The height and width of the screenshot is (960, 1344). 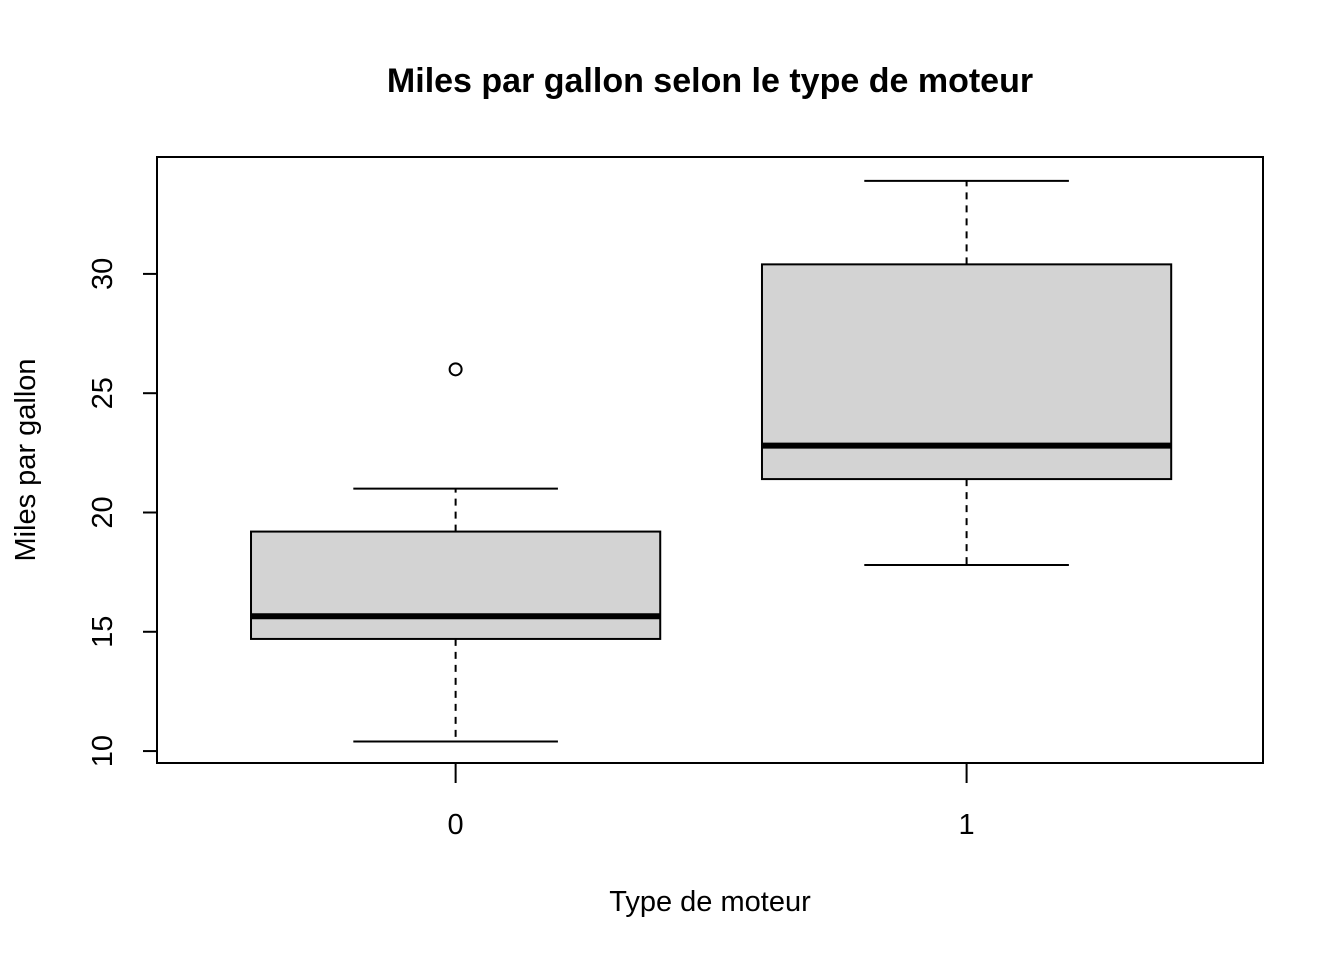 What do you see at coordinates (456, 825) in the screenshot?
I see `x-tick-label: 0` at bounding box center [456, 825].